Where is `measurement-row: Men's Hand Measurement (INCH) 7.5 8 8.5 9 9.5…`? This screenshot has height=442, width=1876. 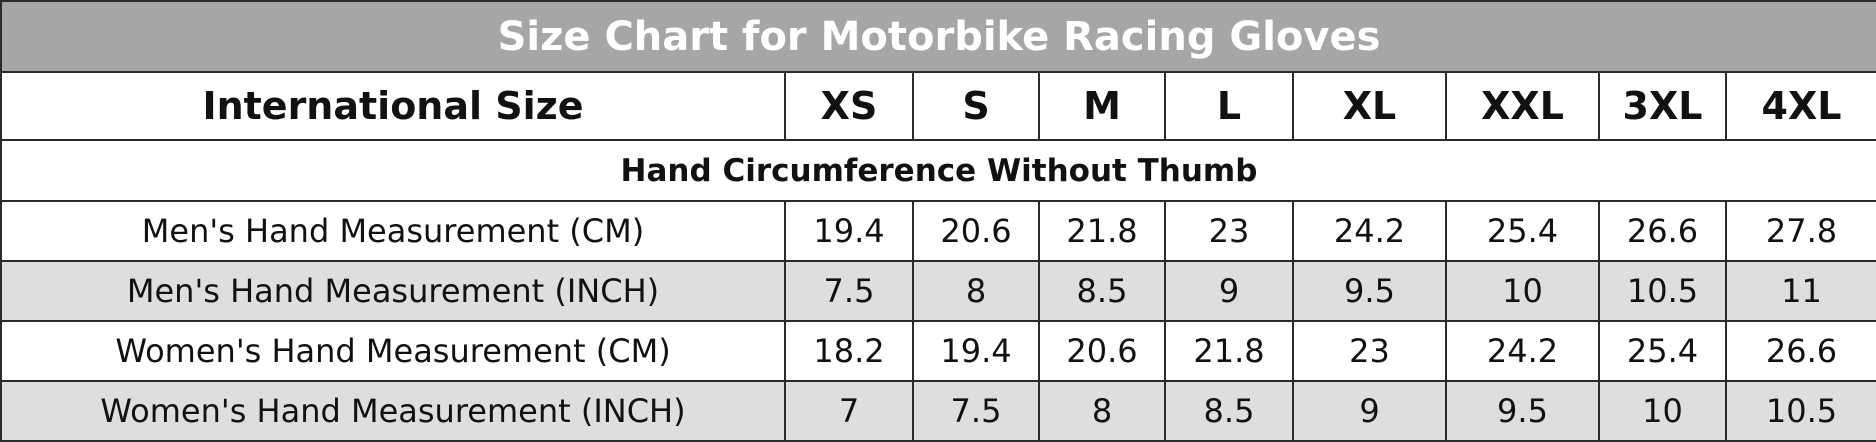
measurement-row: Men's Hand Measurement (INCH) 7.5 8 8.5 9 9.5… is located at coordinates (938, 291).